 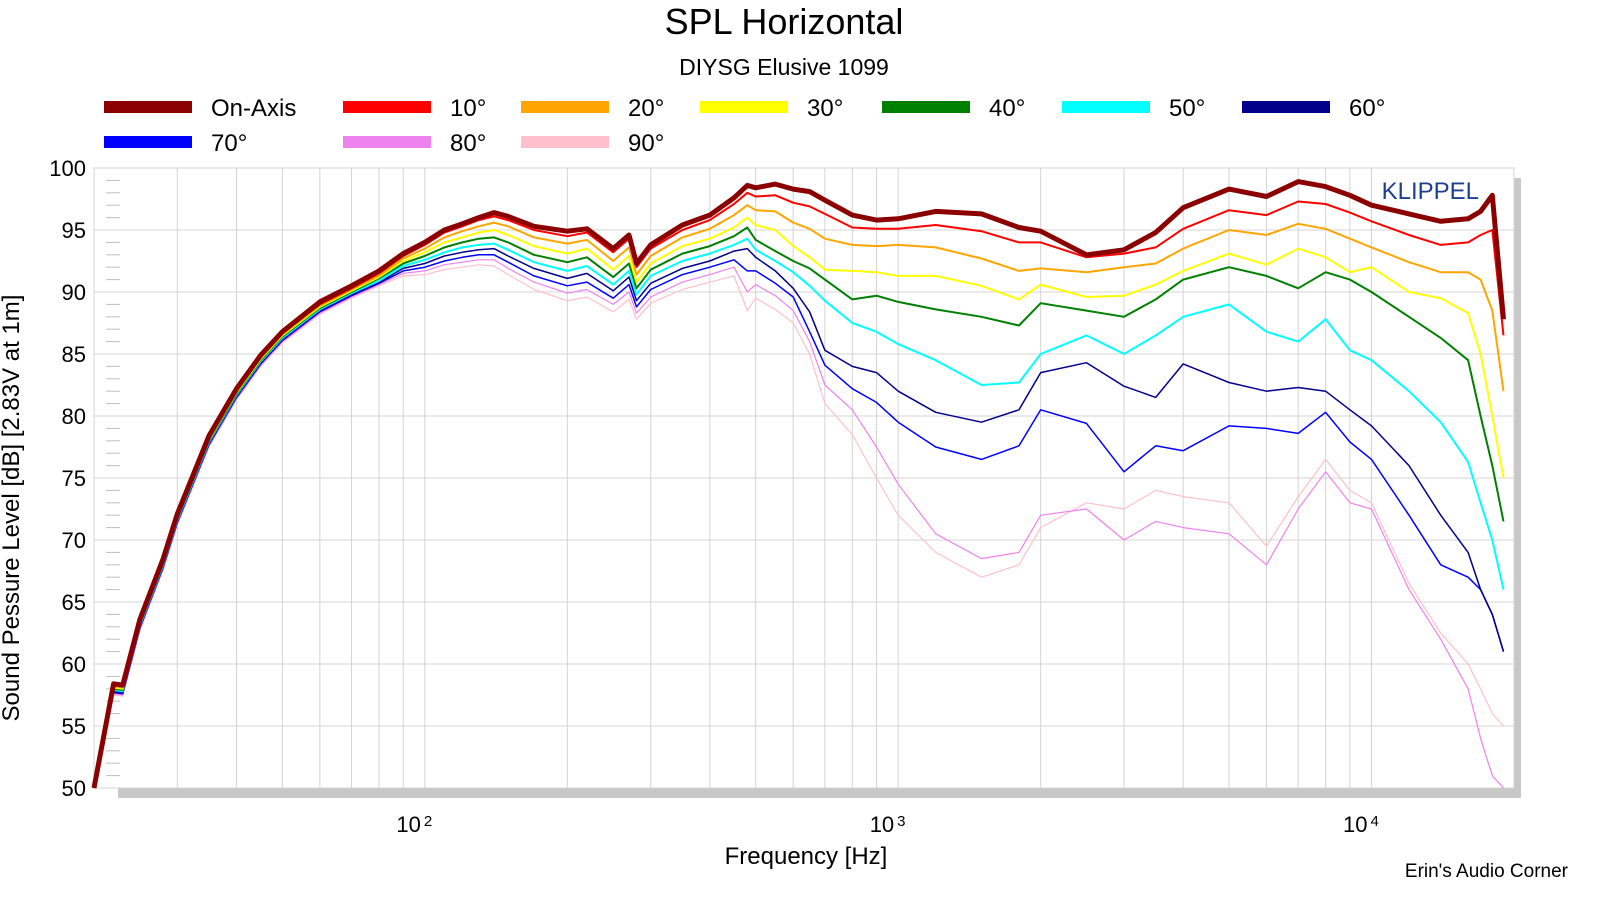 What do you see at coordinates (1487, 871) in the screenshot?
I see `credit-text: Erin's Audio Corner` at bounding box center [1487, 871].